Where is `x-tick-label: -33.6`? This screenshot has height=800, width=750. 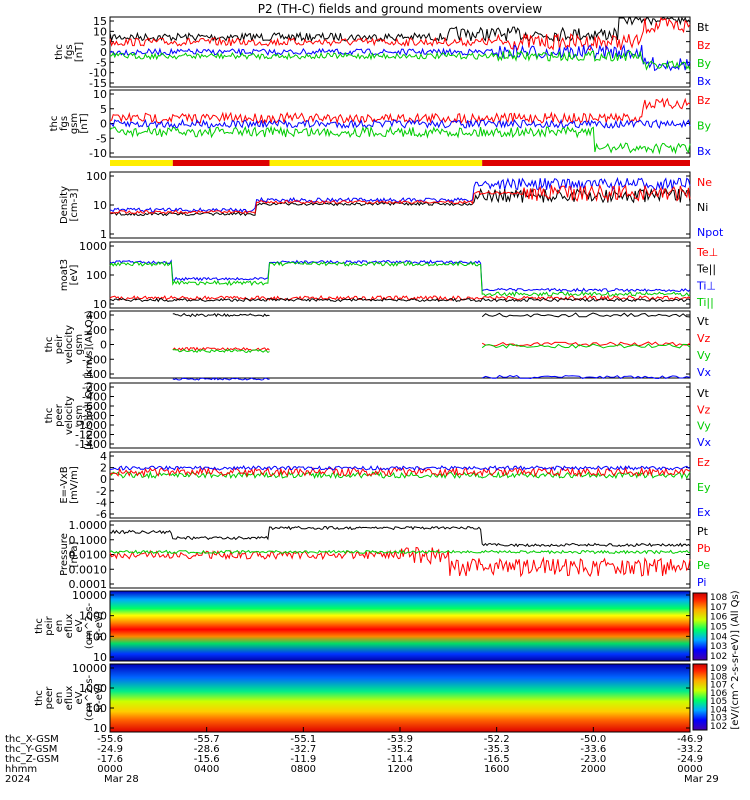 x-tick-label: -33.6 is located at coordinates (593, 749).